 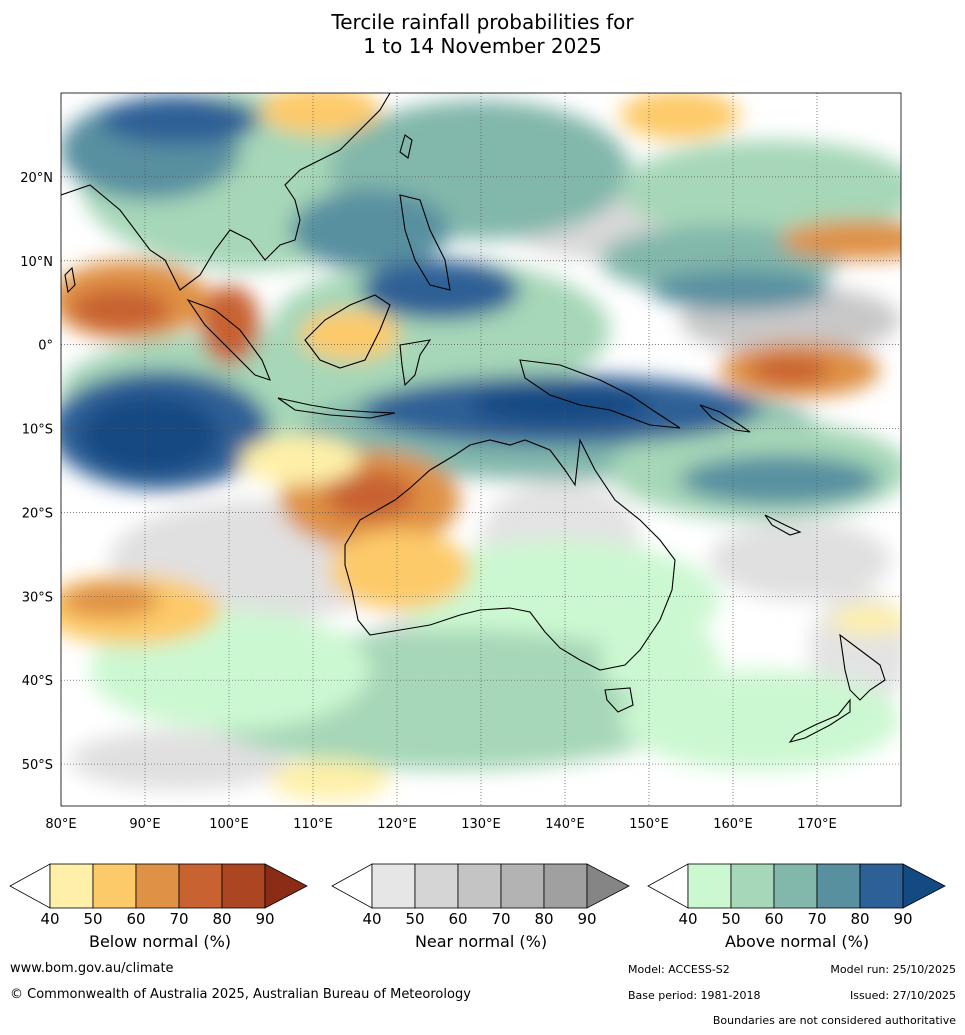 What do you see at coordinates (694, 995) in the screenshot?
I see `base-period: Base period: 1981-2018` at bounding box center [694, 995].